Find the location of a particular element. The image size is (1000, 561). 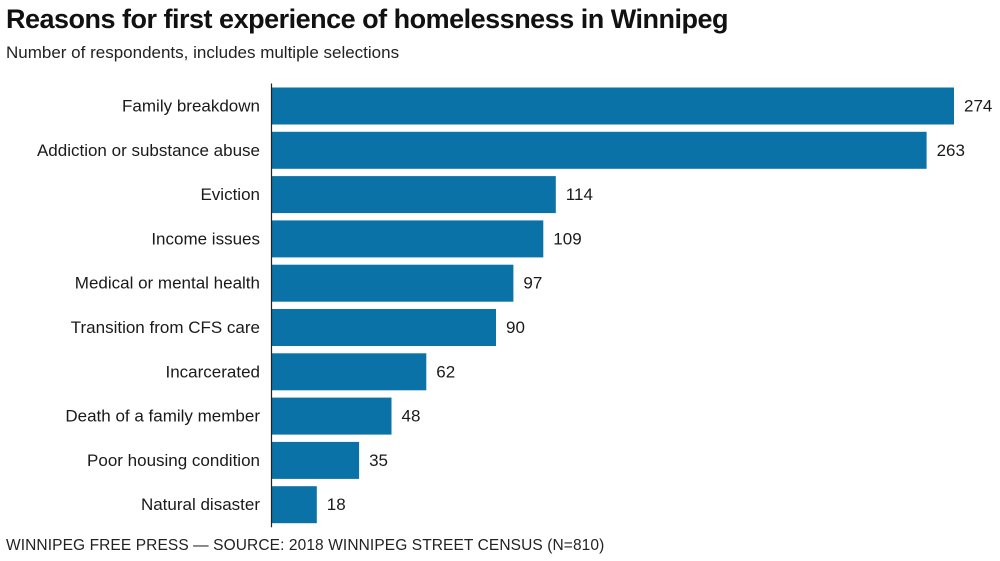

bar-death-of-a-family-member is located at coordinates (332, 416).